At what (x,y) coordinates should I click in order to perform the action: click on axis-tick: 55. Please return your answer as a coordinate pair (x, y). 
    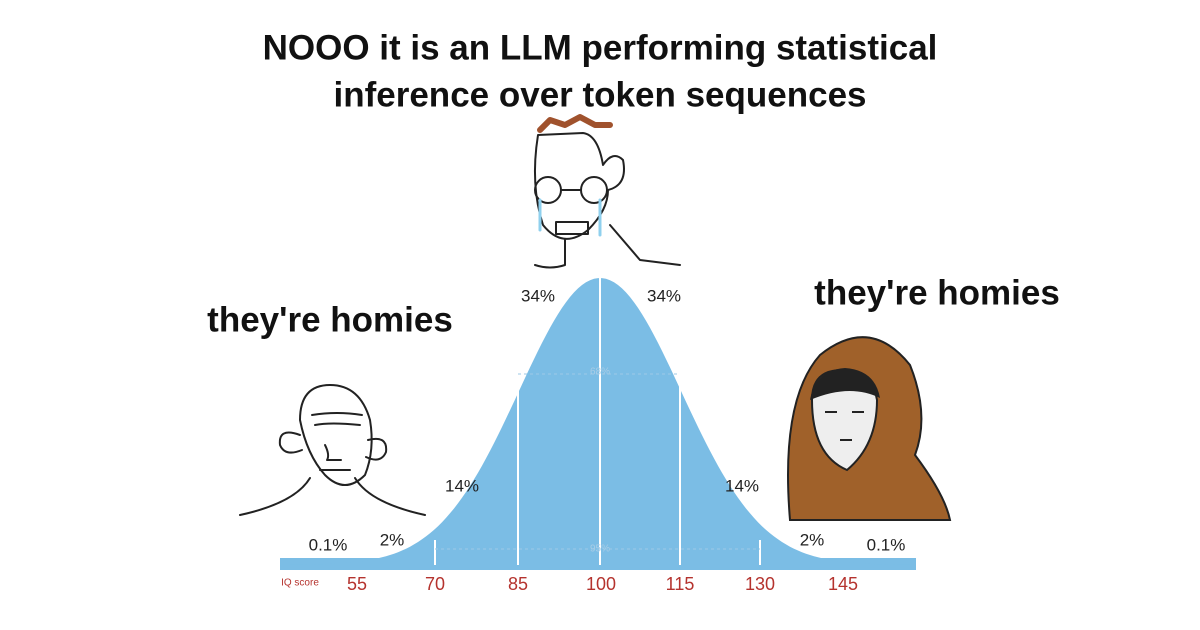
    Looking at the image, I should click on (357, 584).